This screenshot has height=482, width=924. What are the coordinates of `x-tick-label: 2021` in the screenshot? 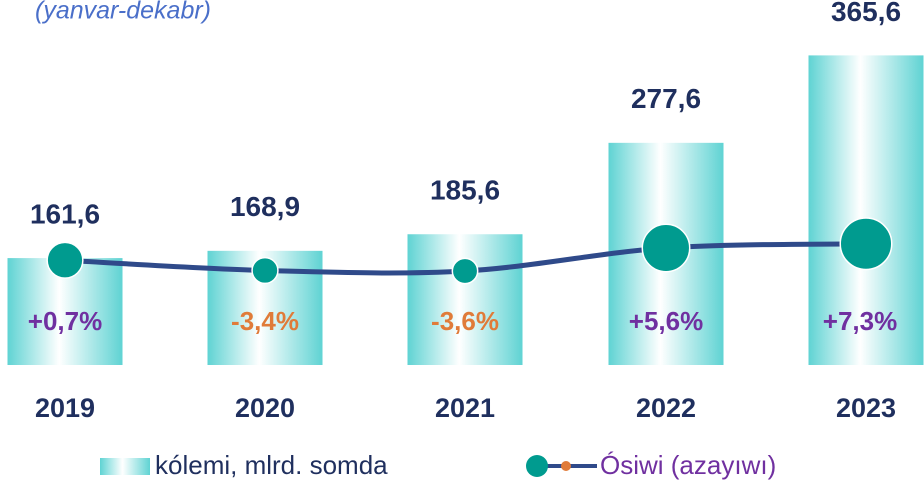 It's located at (465, 408).